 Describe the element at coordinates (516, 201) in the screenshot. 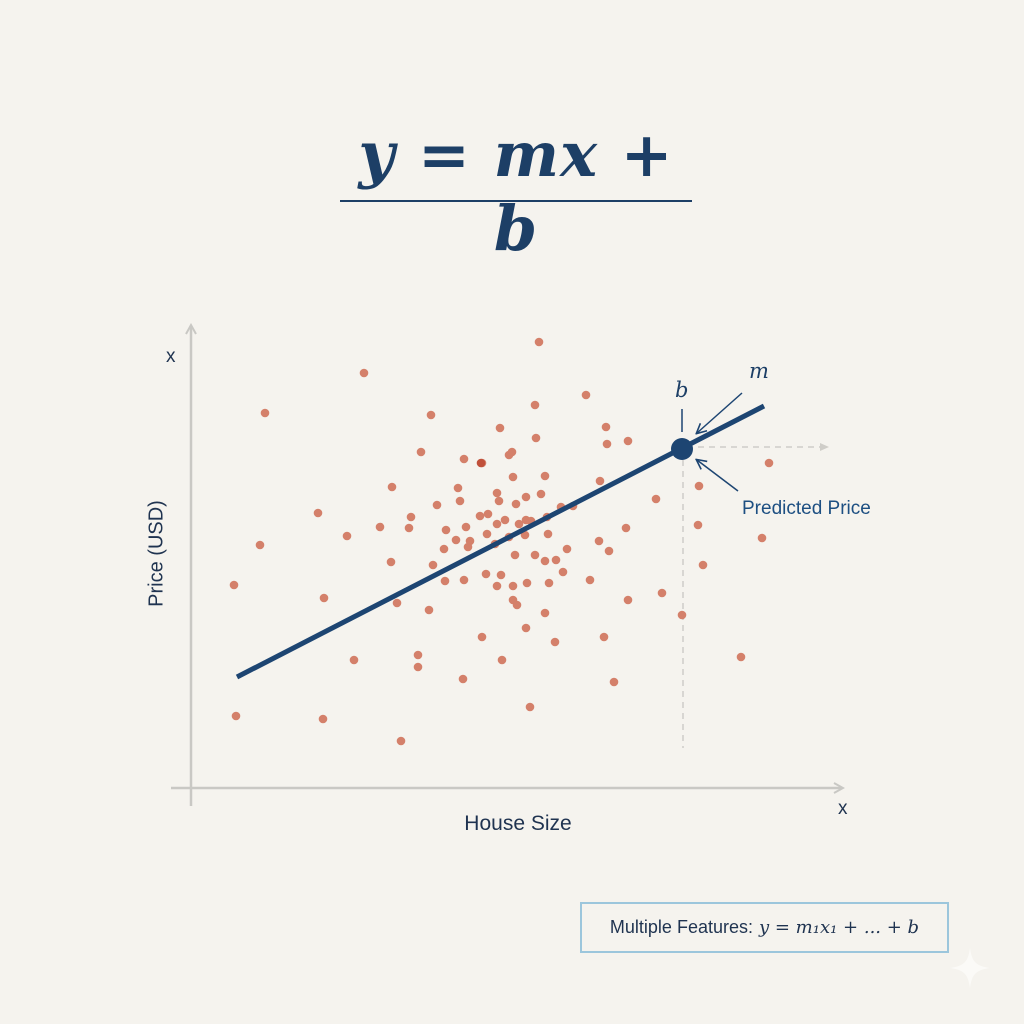

I see `title-underline` at that location.